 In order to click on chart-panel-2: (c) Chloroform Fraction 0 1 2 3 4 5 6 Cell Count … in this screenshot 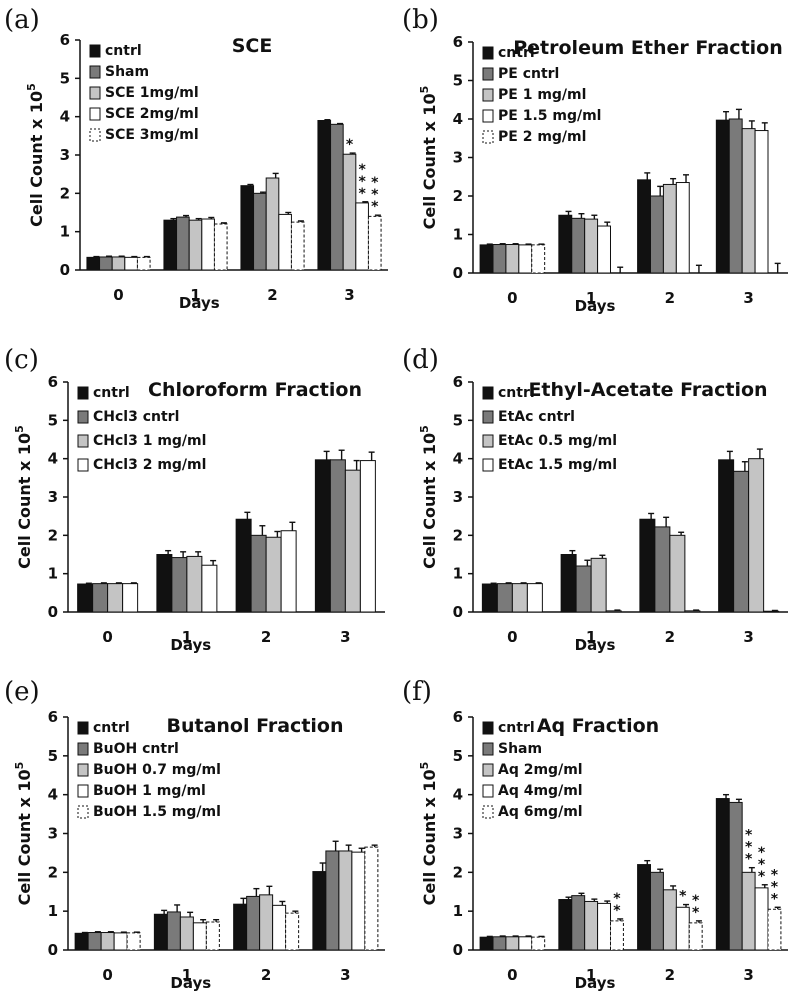, I will do `click(194, 499)`.